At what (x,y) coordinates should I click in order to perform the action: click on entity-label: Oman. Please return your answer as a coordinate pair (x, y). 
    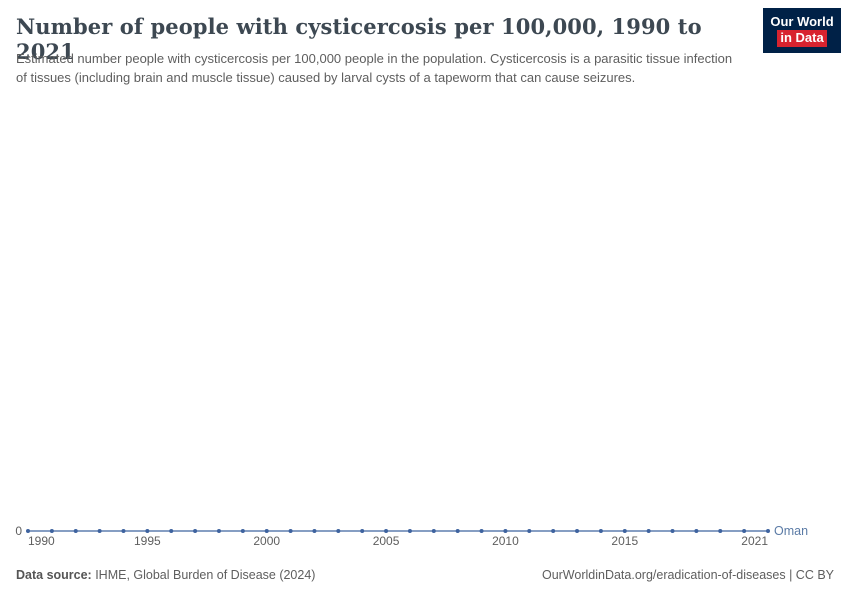
    Looking at the image, I should click on (791, 531).